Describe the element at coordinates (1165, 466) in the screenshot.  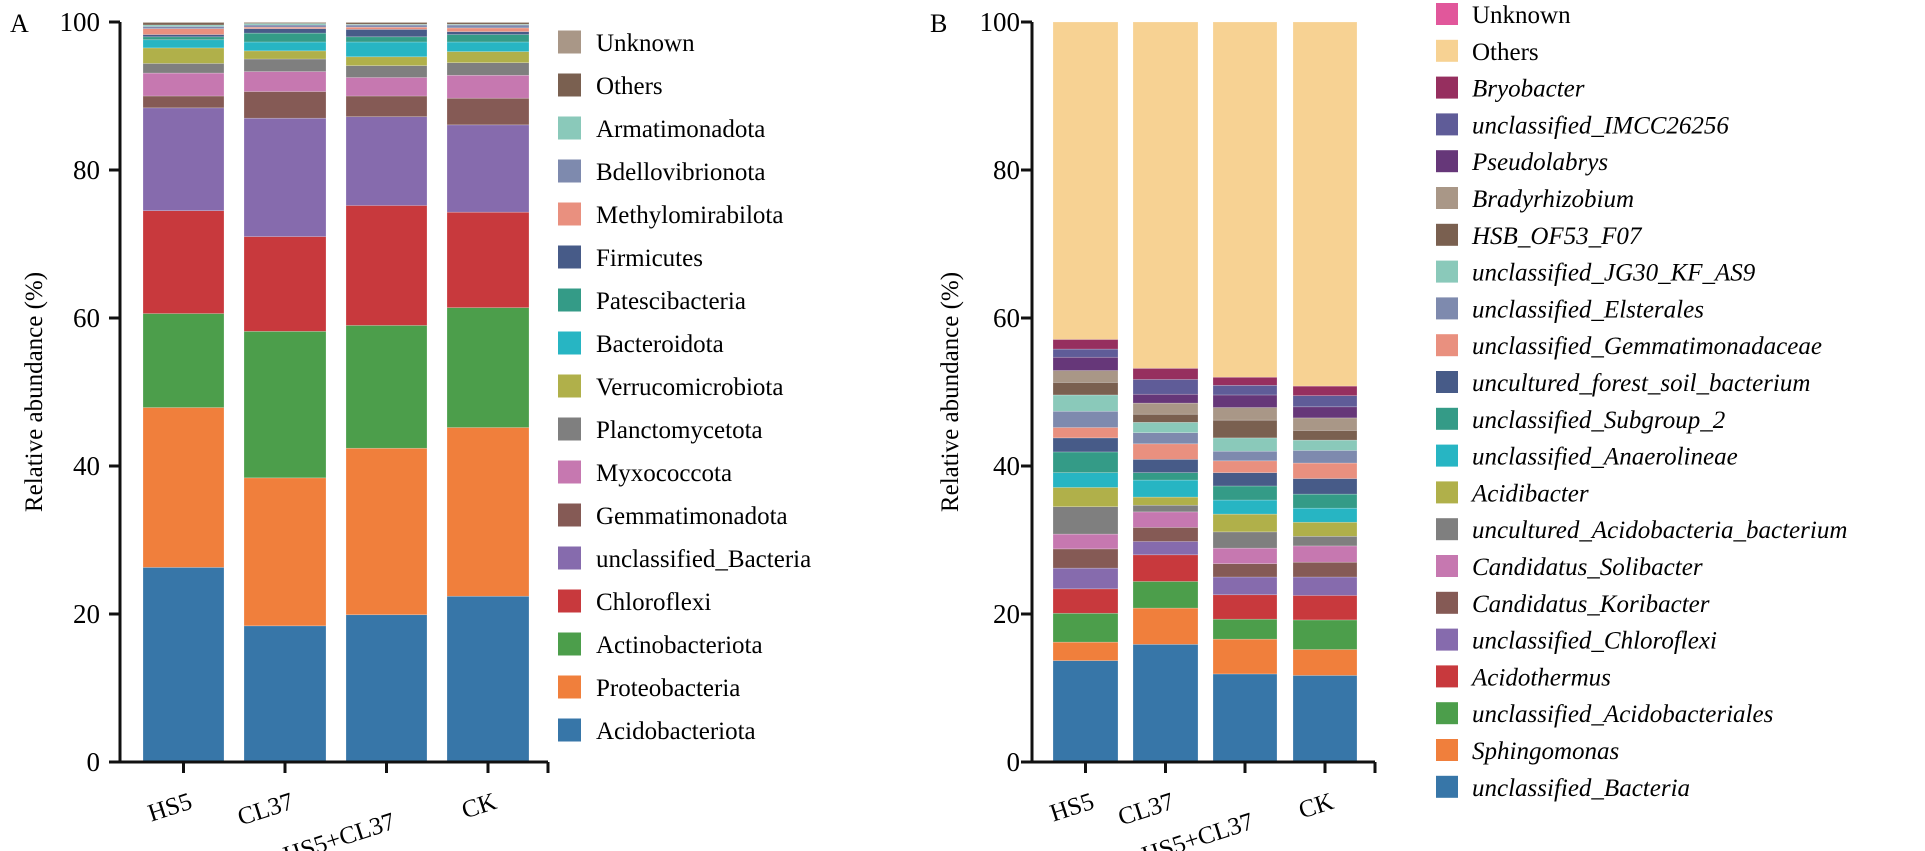
I see `panel-b-bar-segment-cl37-uncultured-forest-soil-bacterium` at that location.